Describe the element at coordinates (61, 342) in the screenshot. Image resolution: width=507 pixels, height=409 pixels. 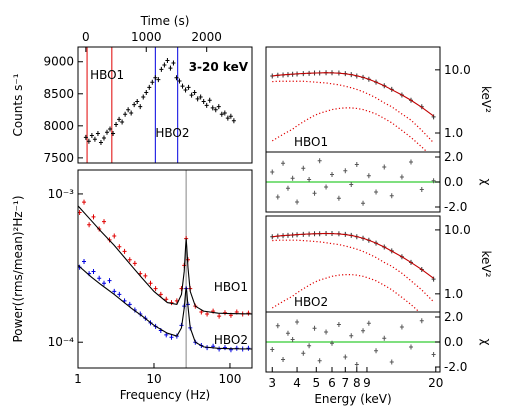
I see `y-tick-label: 10⁻⁴` at that location.